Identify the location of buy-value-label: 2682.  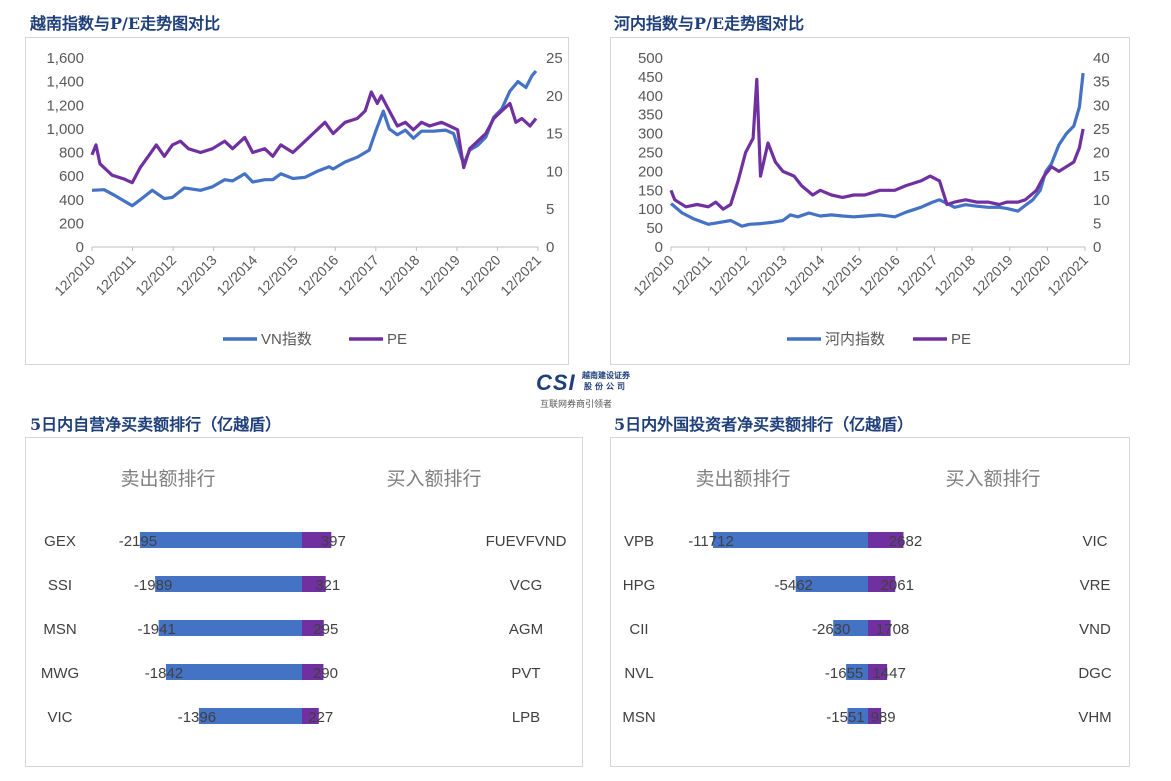
(905, 541).